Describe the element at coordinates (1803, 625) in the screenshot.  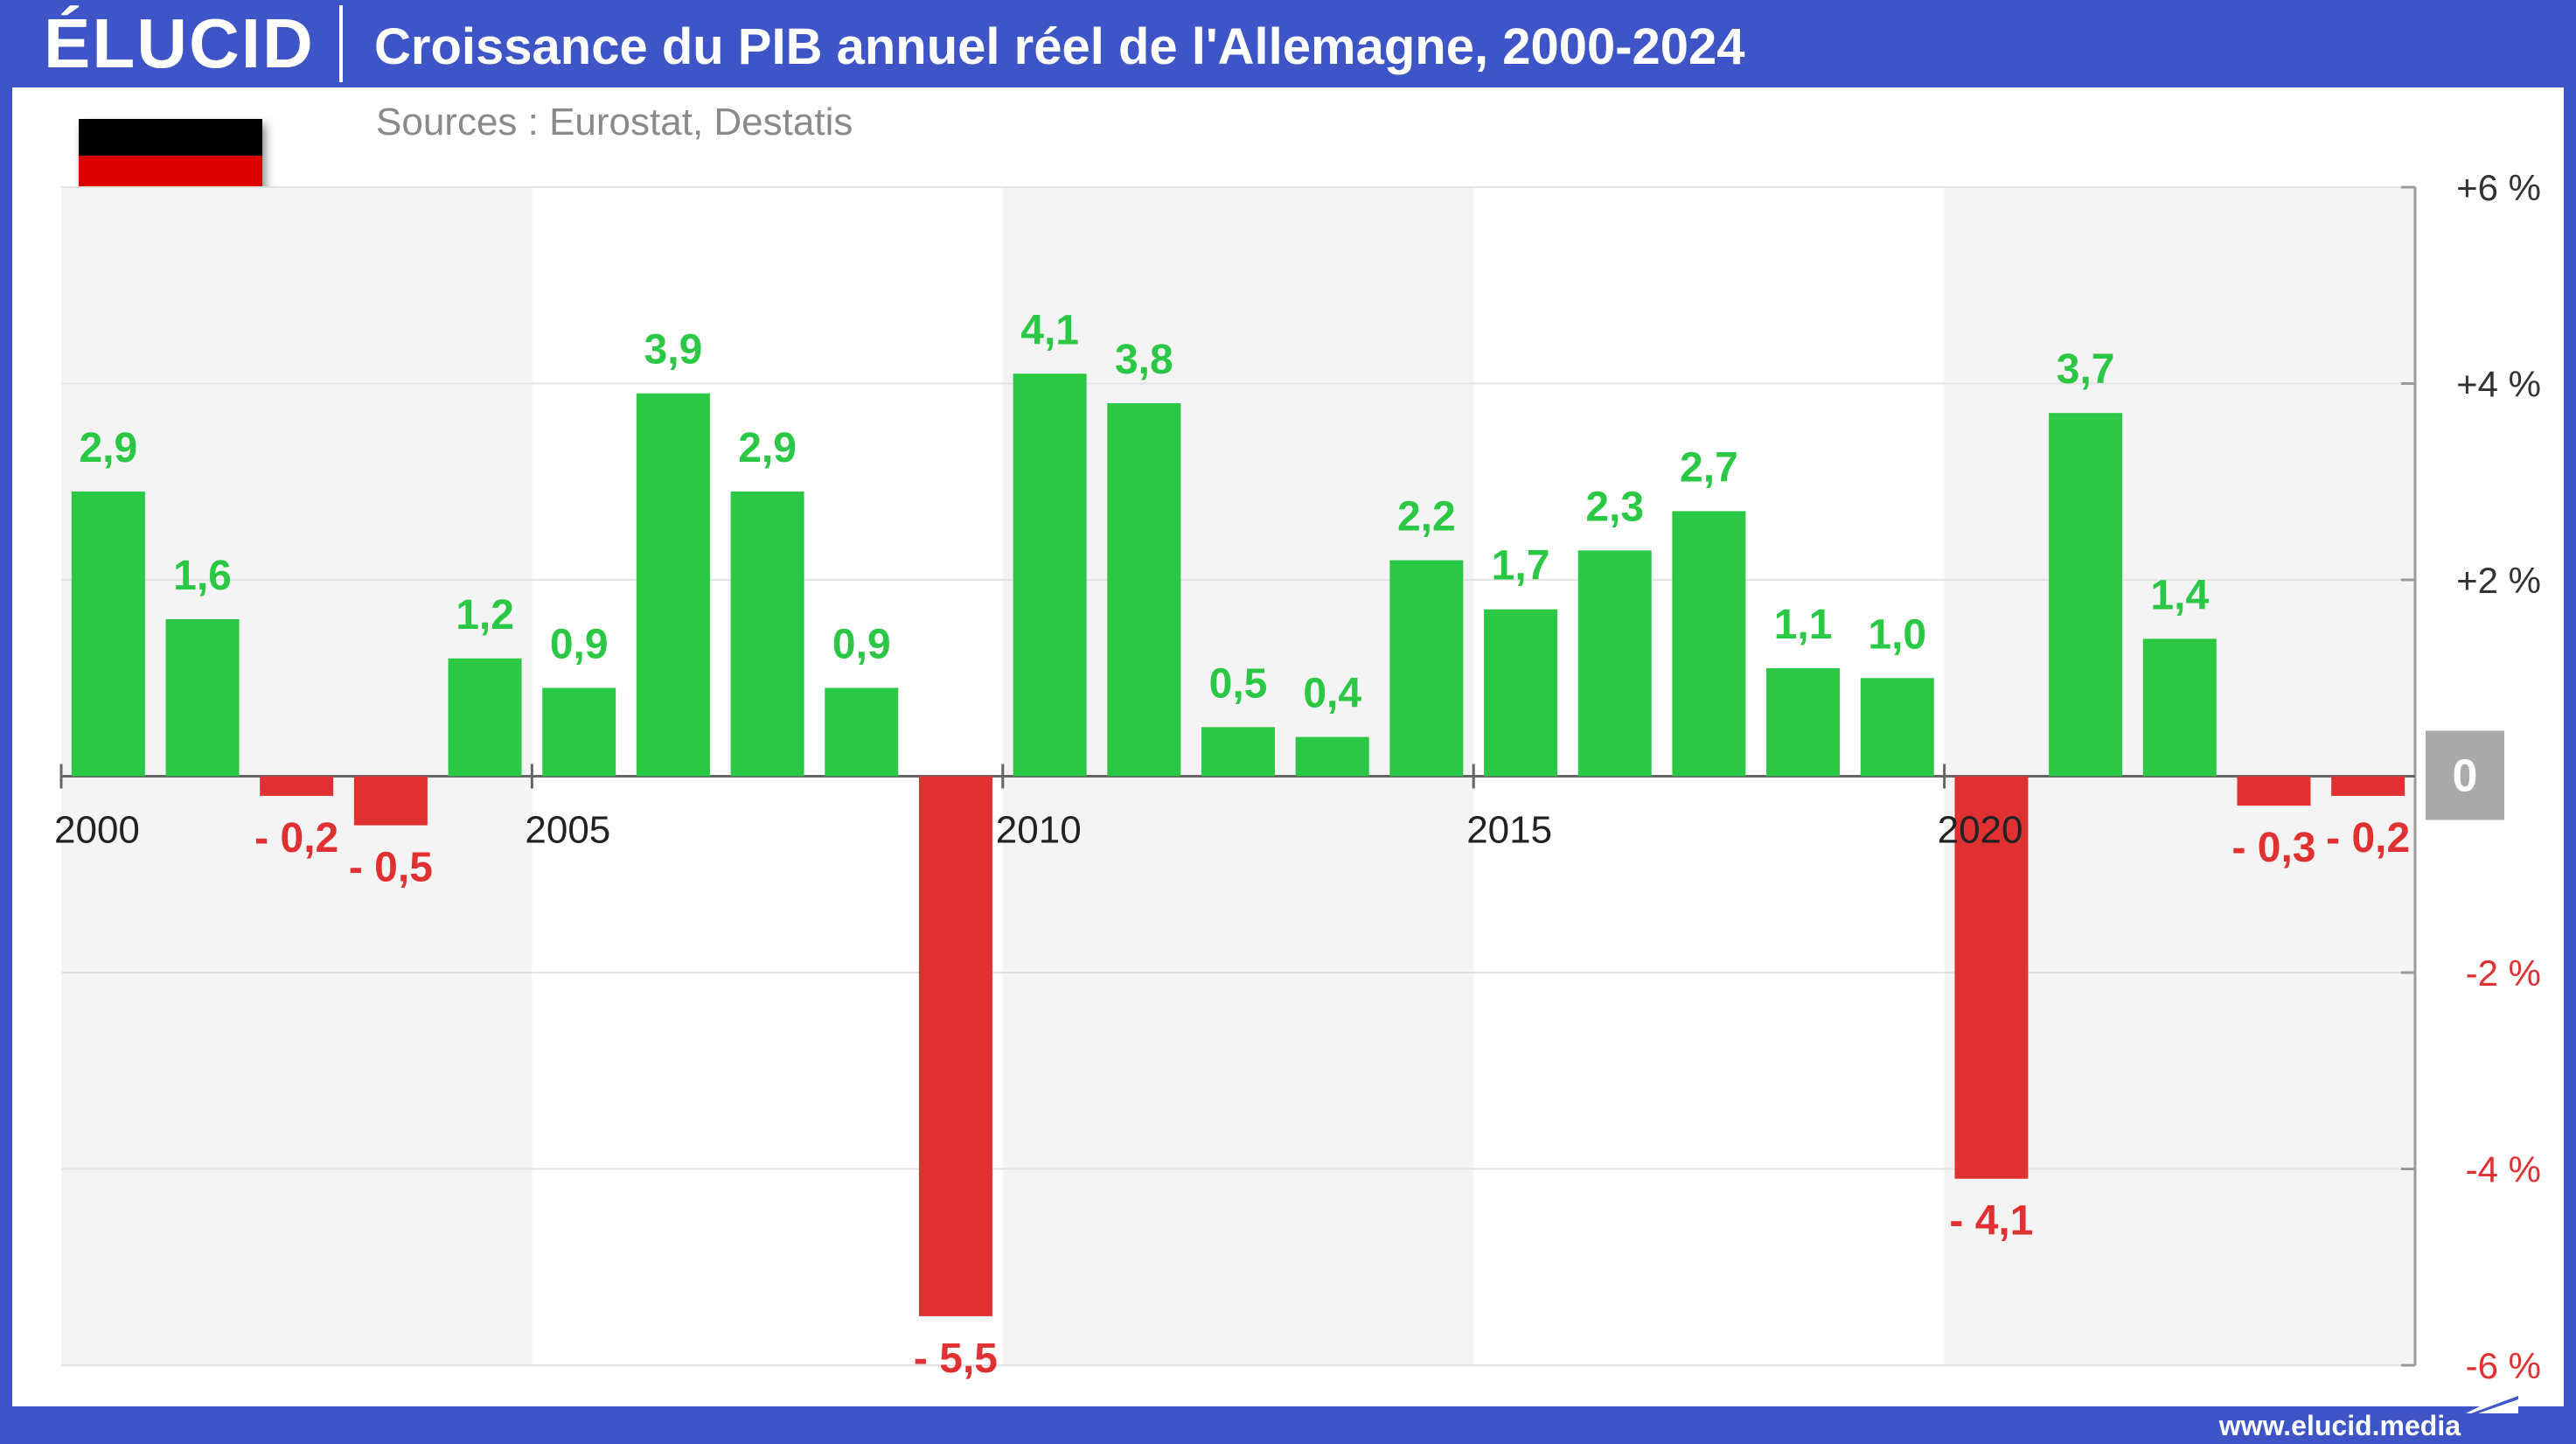
I see `data-label: 1,1` at that location.